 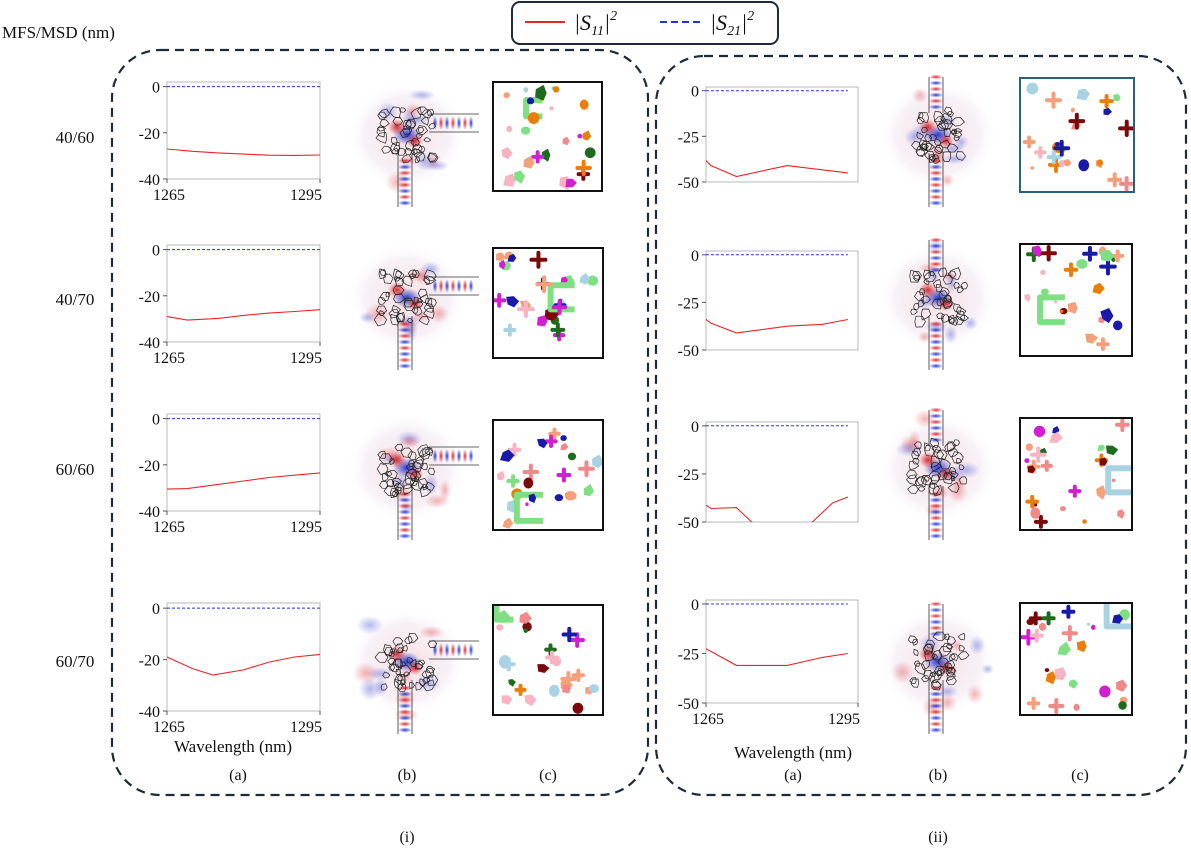 I want to click on line-chart: 0 -25 -50, so click(x=768, y=475).